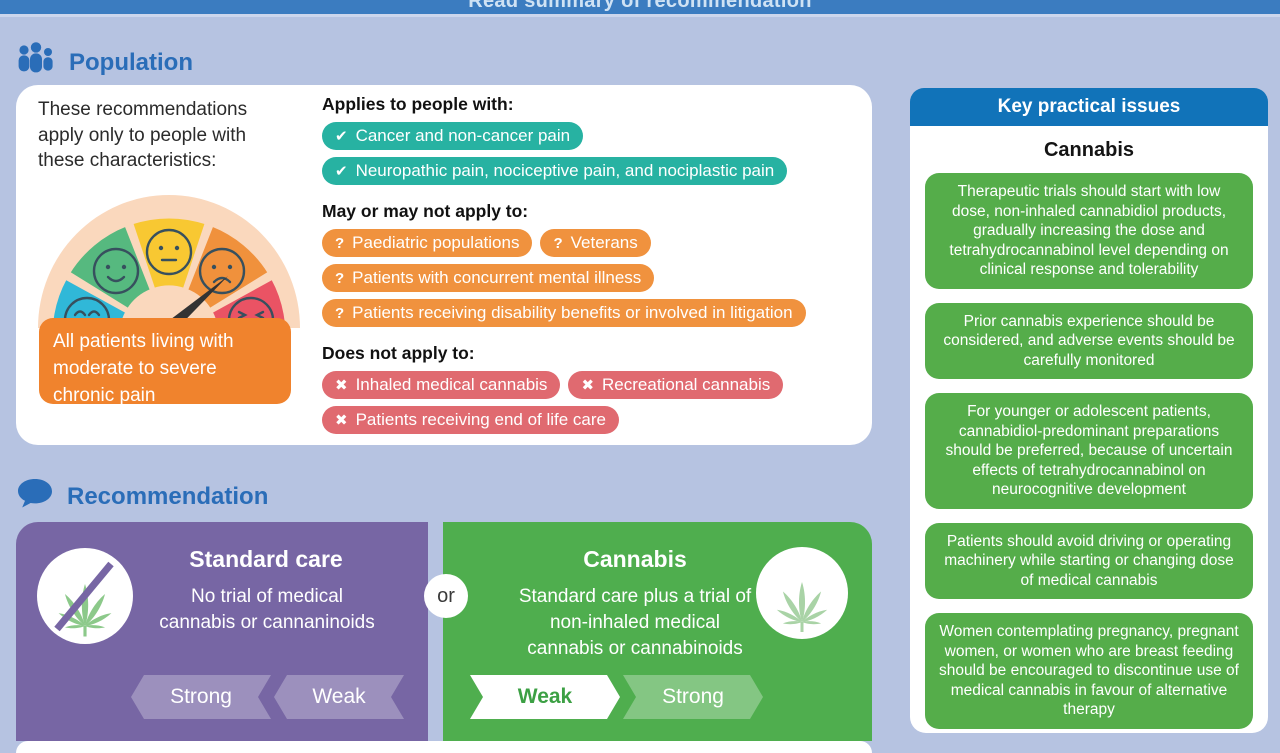 This screenshot has width=1280, height=753. I want to click on applies-heading: Applies to people with:, so click(418, 104).